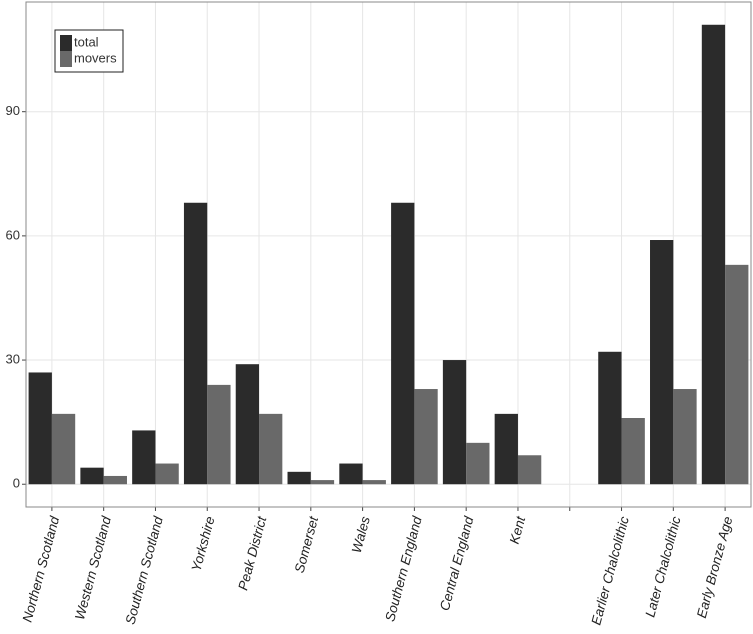 Image resolution: width=753 pixels, height=634 pixels. What do you see at coordinates (93, 567) in the screenshot?
I see `x-tick-label: Western Scotland` at bounding box center [93, 567].